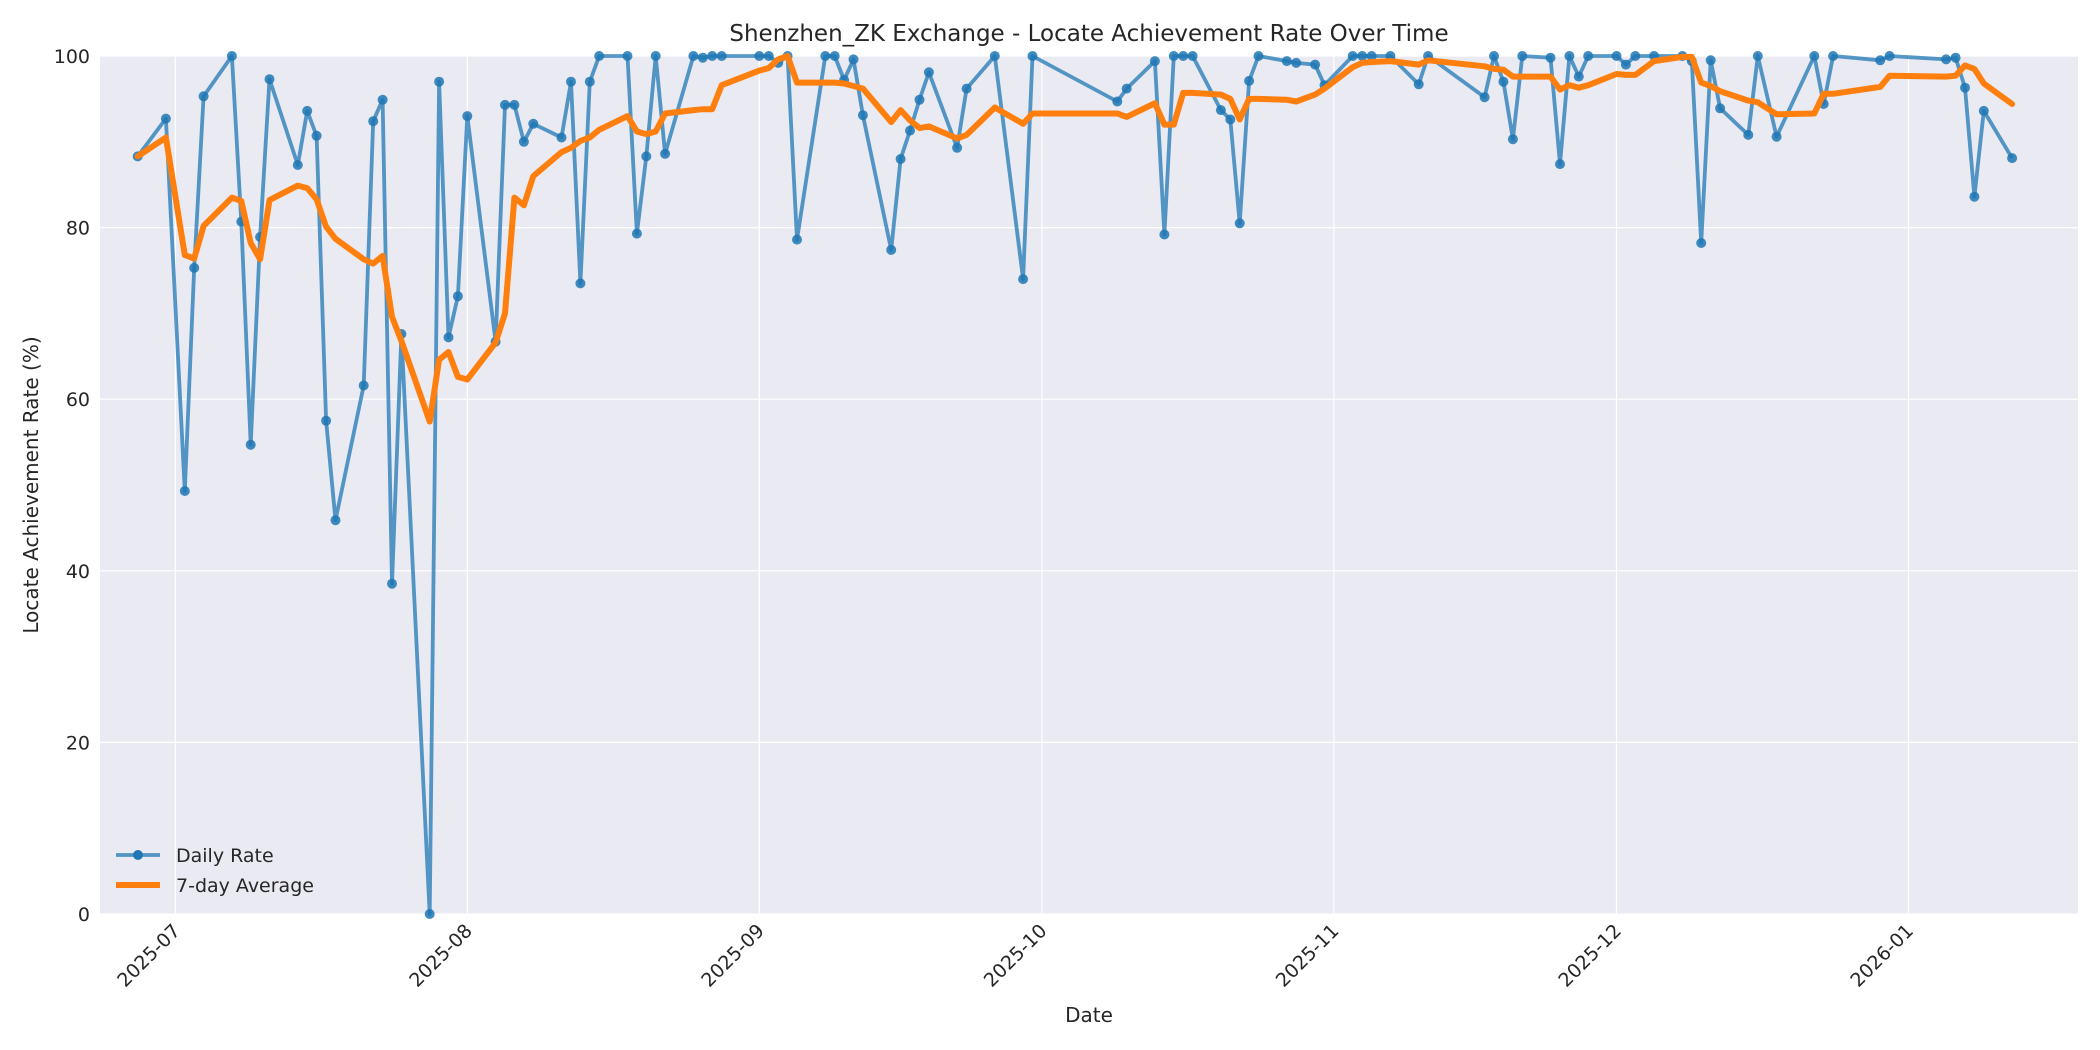 The image size is (2100, 1050). Describe the element at coordinates (138, 855) in the screenshot. I see `legend-daily-marker` at that location.